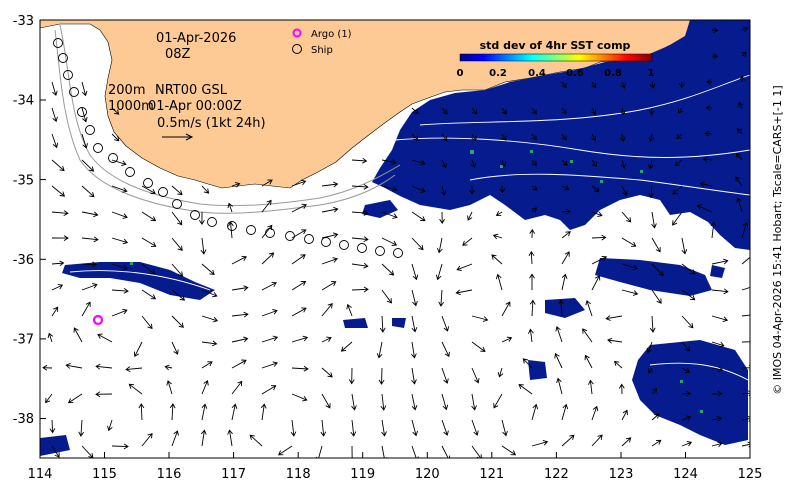 The height and width of the screenshot is (492, 791). I want to click on colorbar-tick-1: 1, so click(651, 73).